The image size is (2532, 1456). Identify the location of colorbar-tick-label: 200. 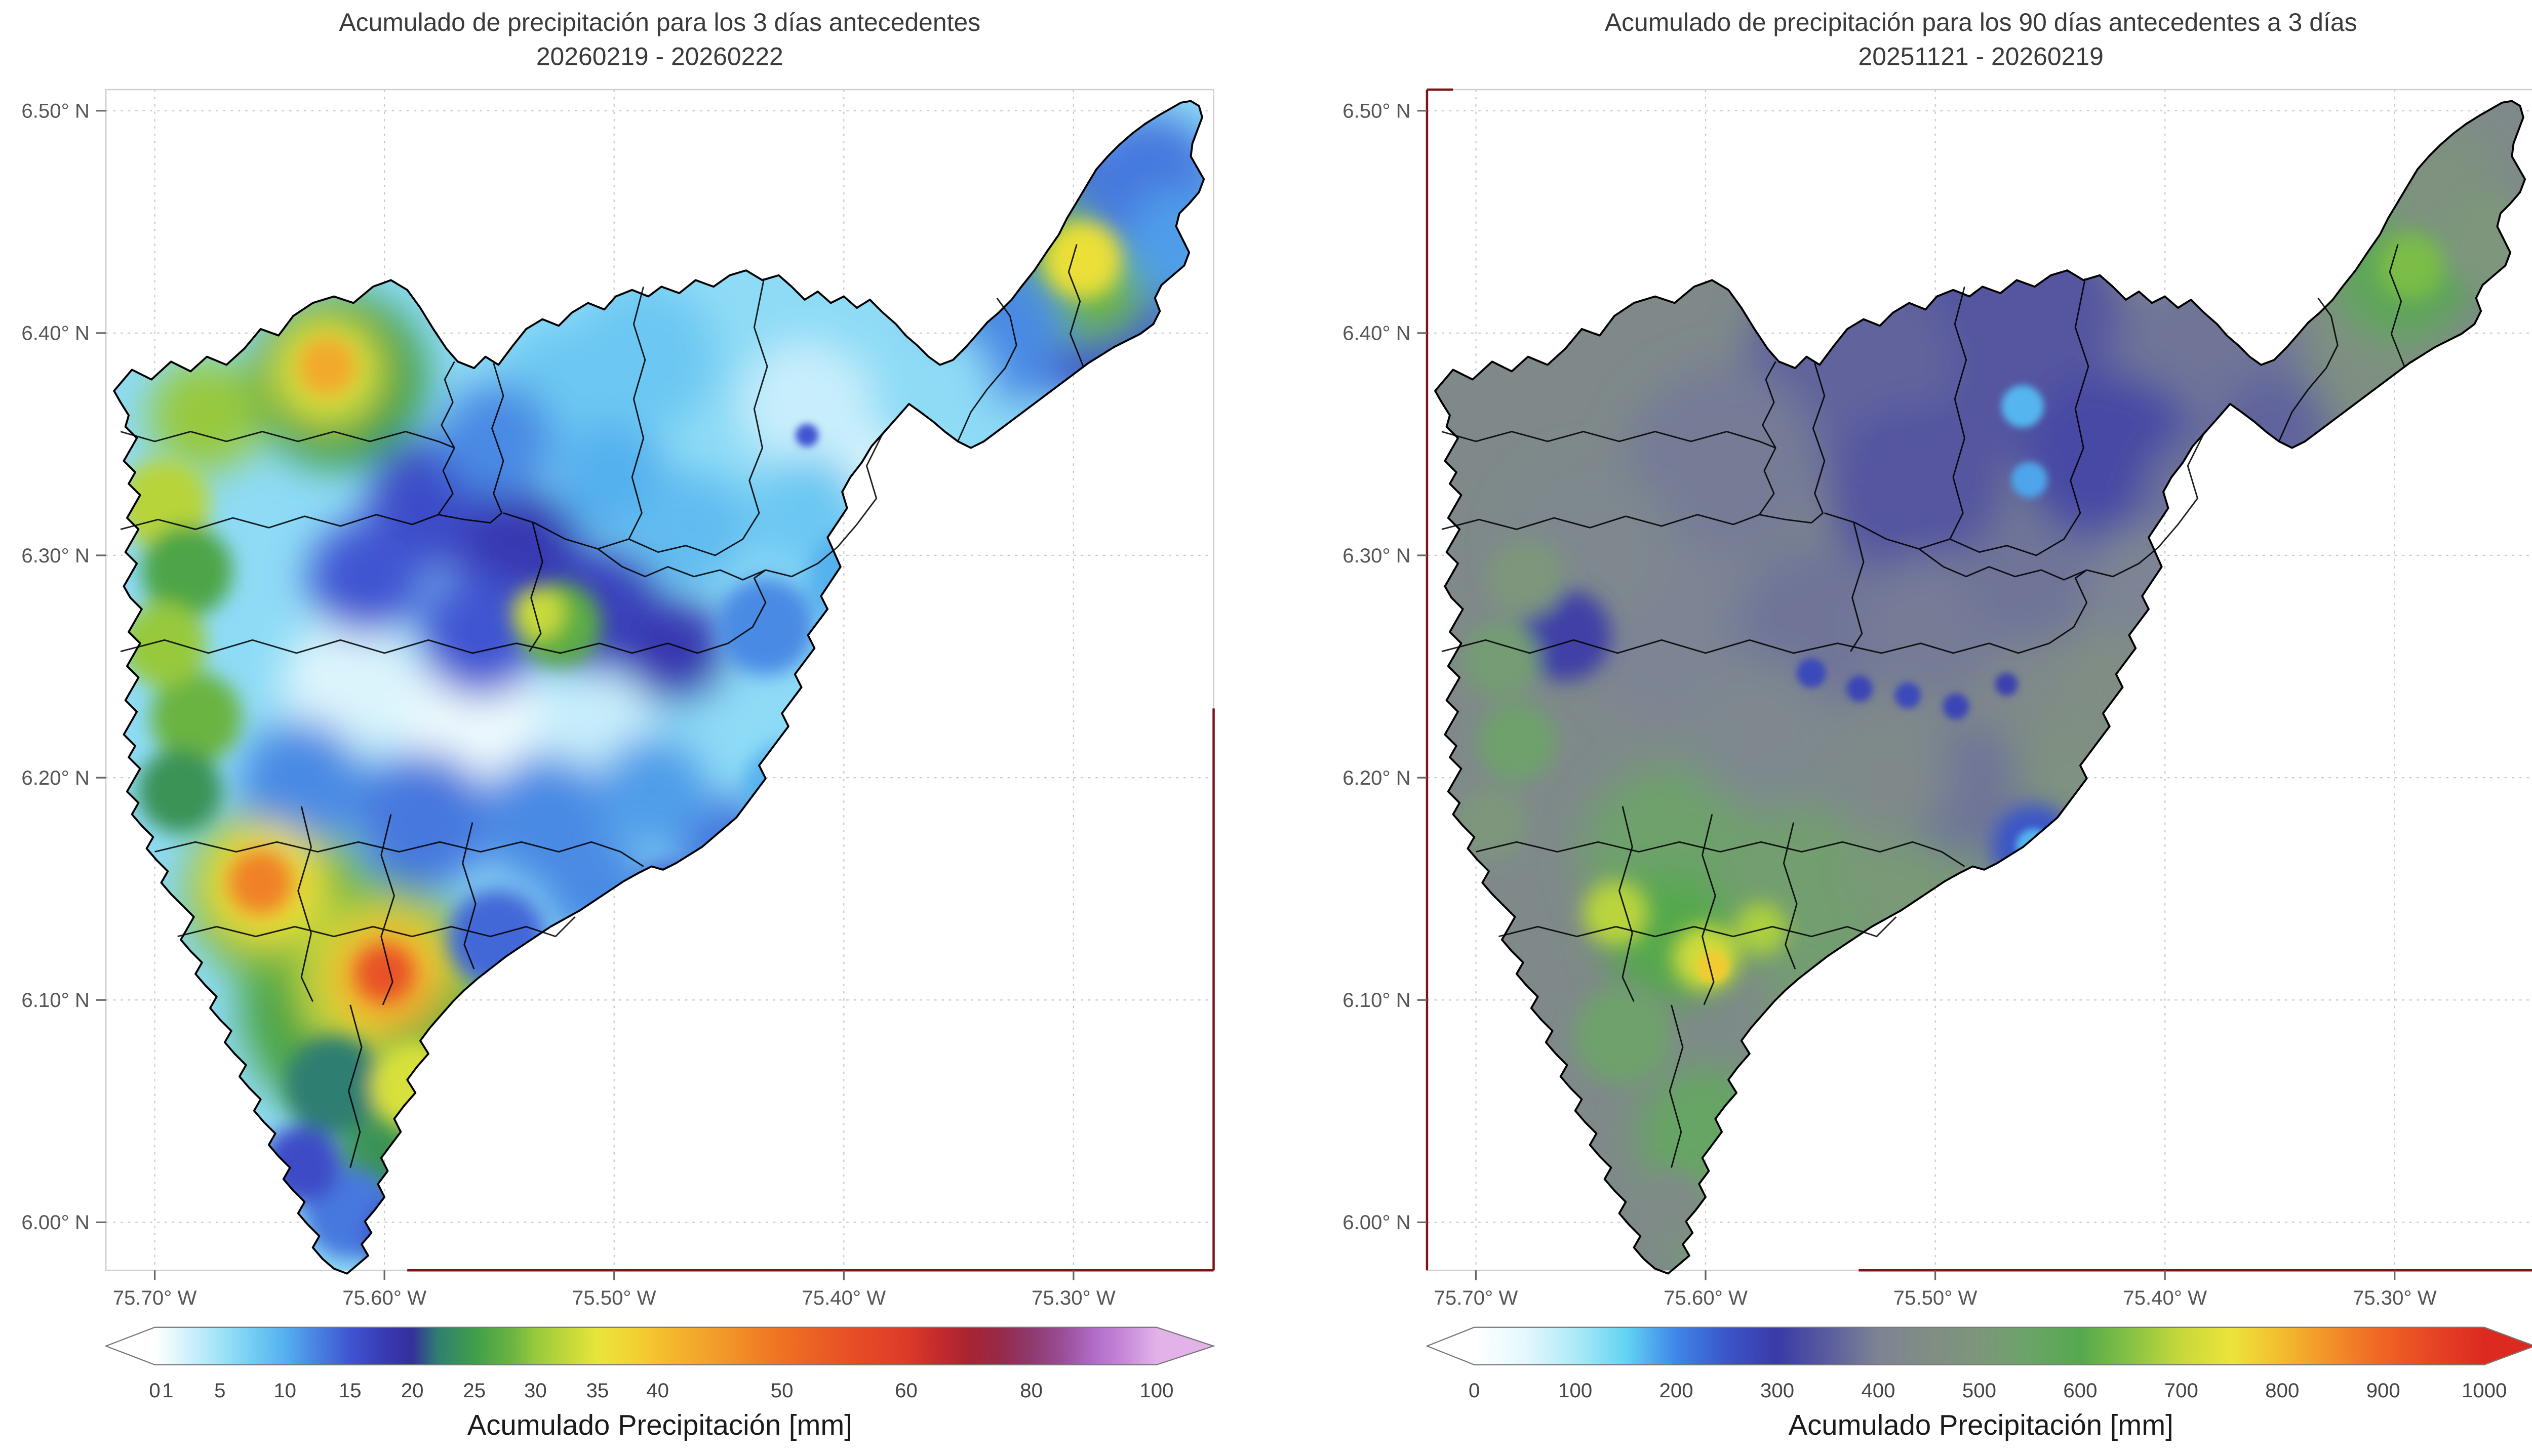
(1676, 1390).